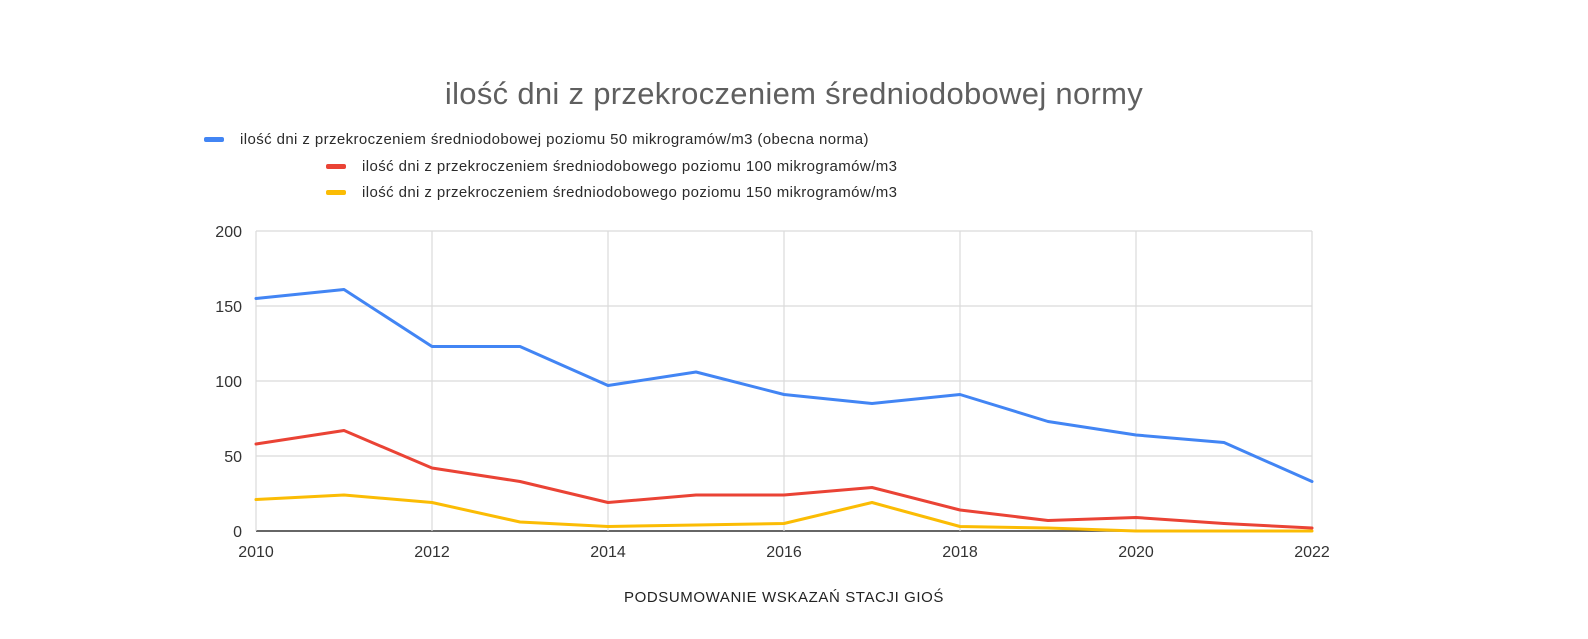 This screenshot has height=639, width=1588. What do you see at coordinates (336, 192) in the screenshot?
I see `legend-swatch-yellow` at bounding box center [336, 192].